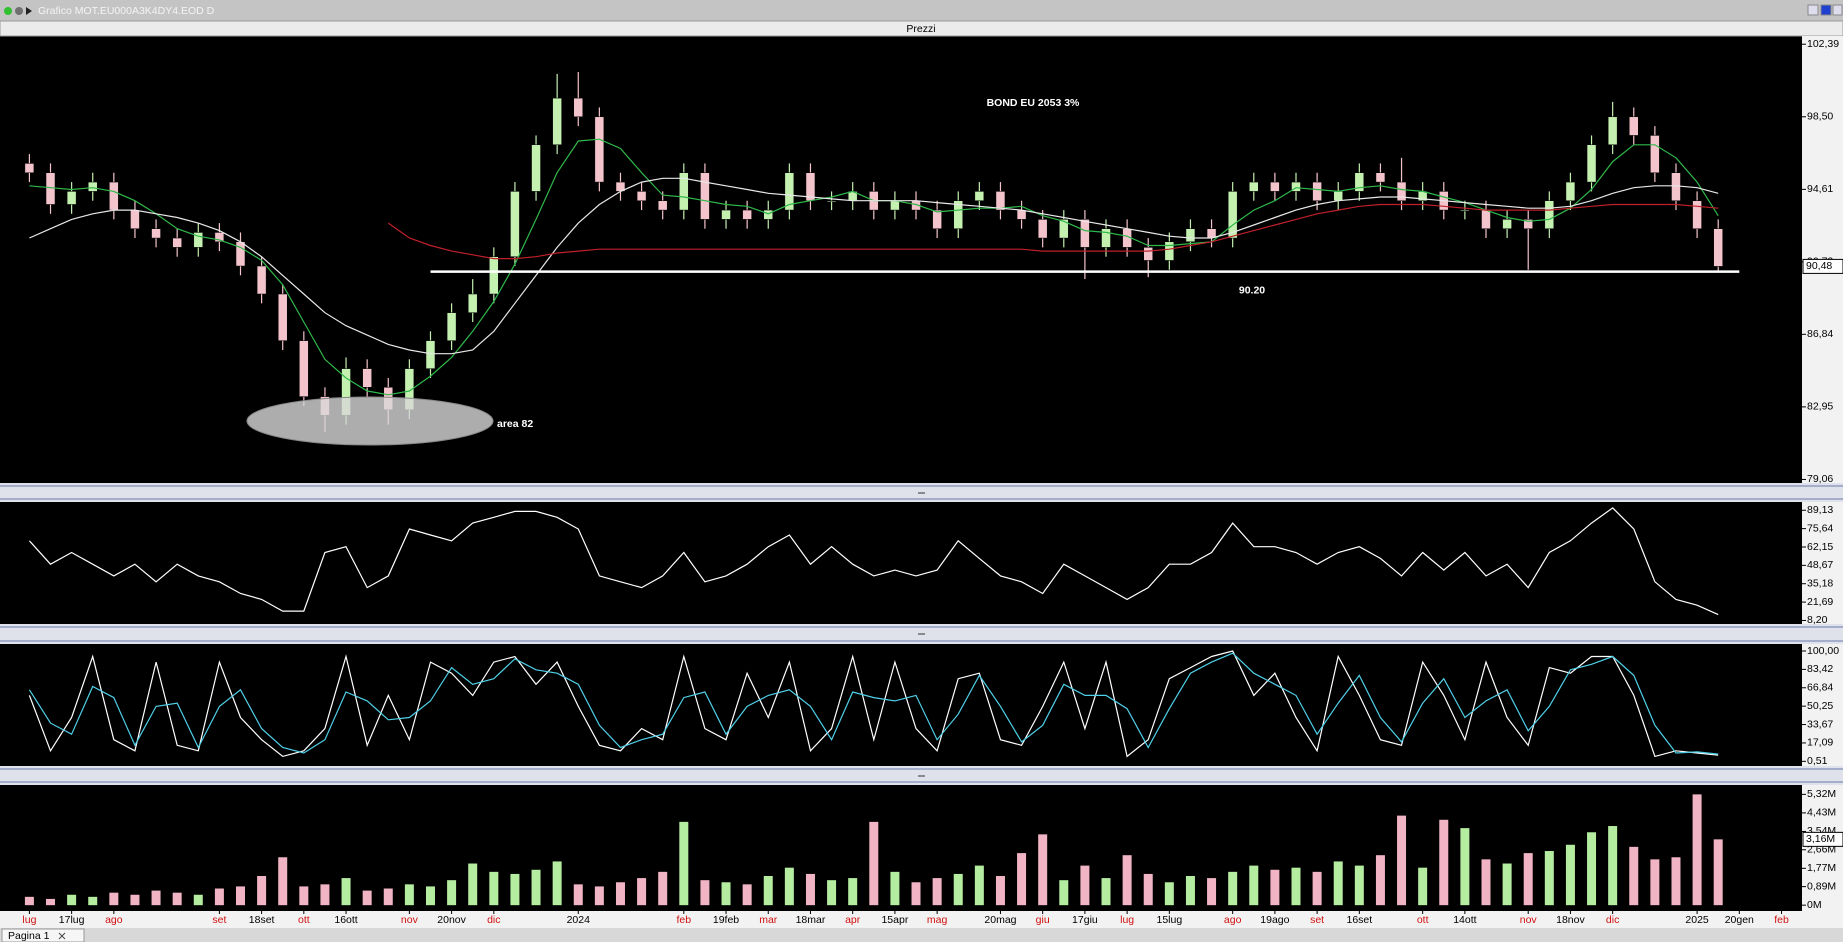 The image size is (1843, 942). Describe the element at coordinates (768, 920) in the screenshot. I see `x-tick-label: mar` at that location.